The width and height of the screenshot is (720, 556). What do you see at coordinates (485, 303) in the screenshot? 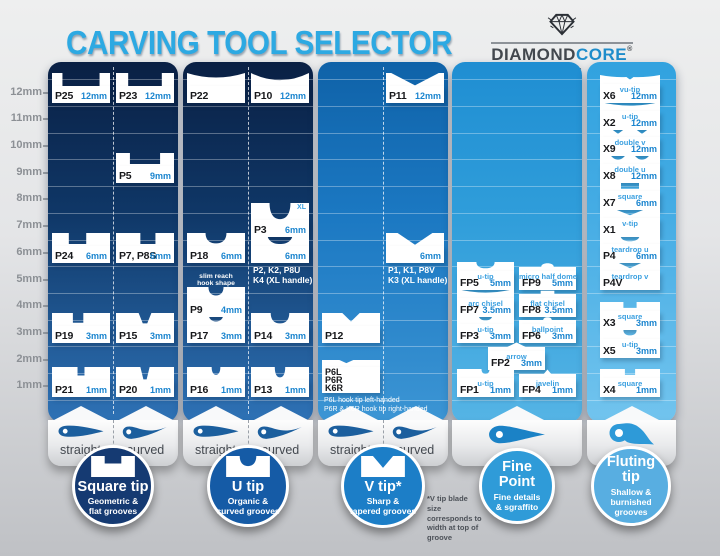
I see `tool-style-label: arc chisel` at bounding box center [485, 303].